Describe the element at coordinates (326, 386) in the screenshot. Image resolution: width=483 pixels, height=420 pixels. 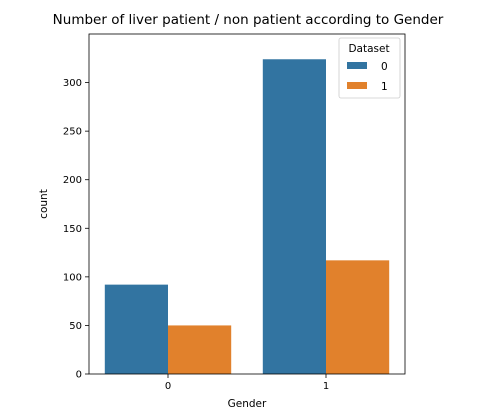
I see `x-tick-label: 1` at that location.